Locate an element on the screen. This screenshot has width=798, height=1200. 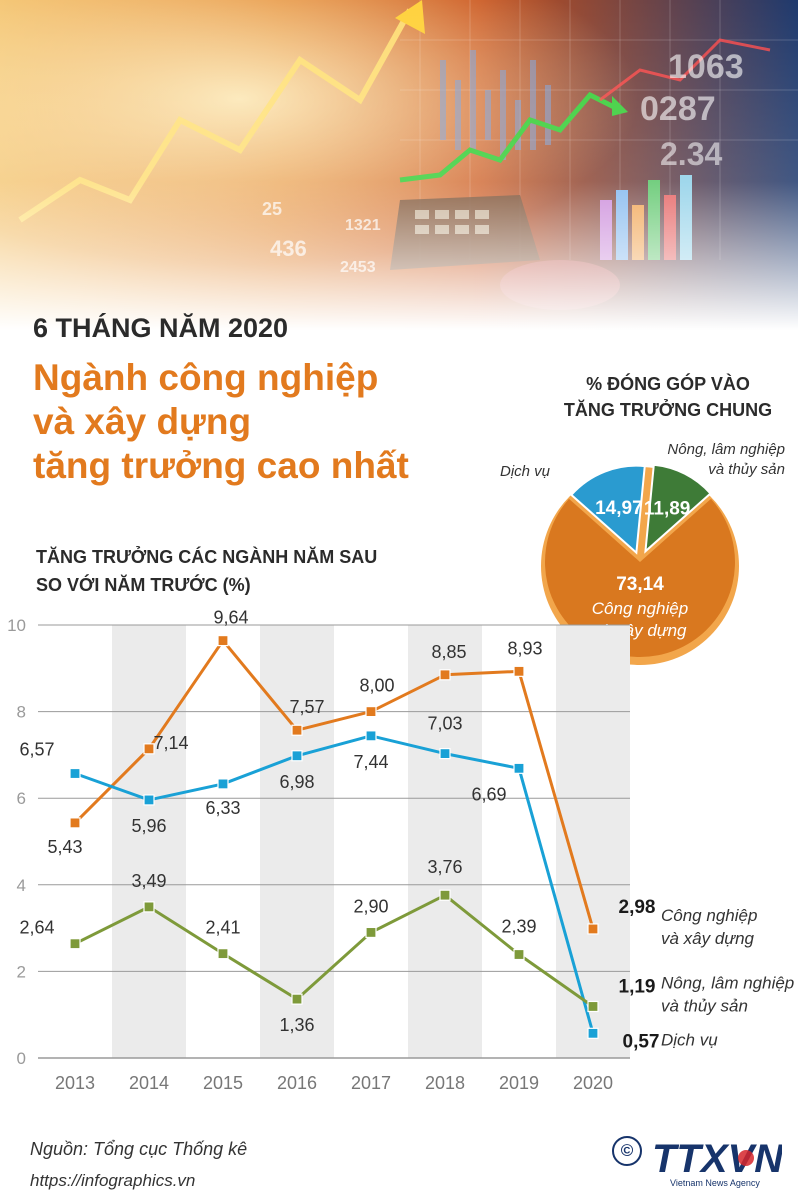
series-name-label: Công nghiệp is located at coordinates (709, 915).